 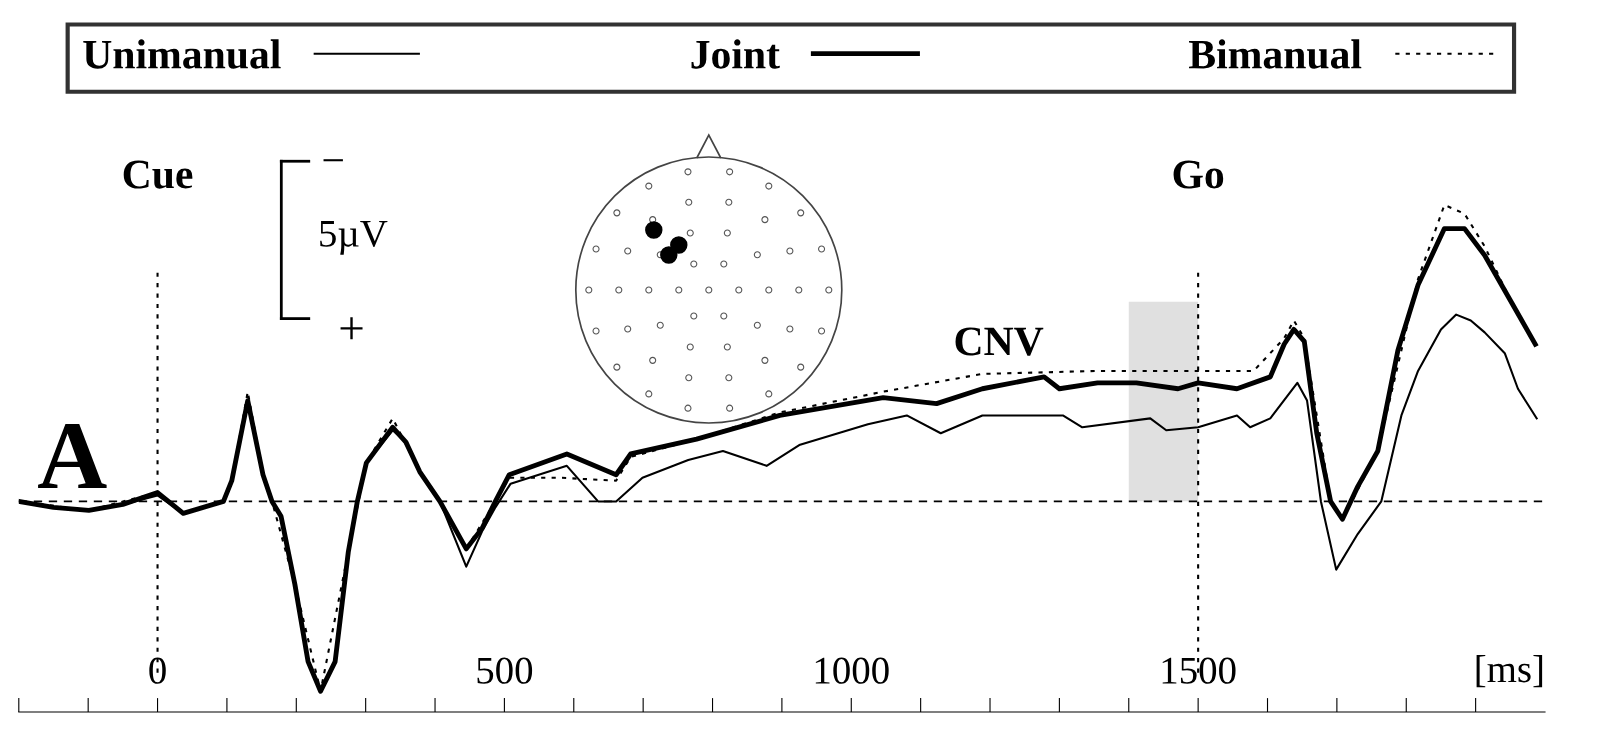 What do you see at coordinates (157, 670) in the screenshot?
I see `x-tick-label: 0` at bounding box center [157, 670].